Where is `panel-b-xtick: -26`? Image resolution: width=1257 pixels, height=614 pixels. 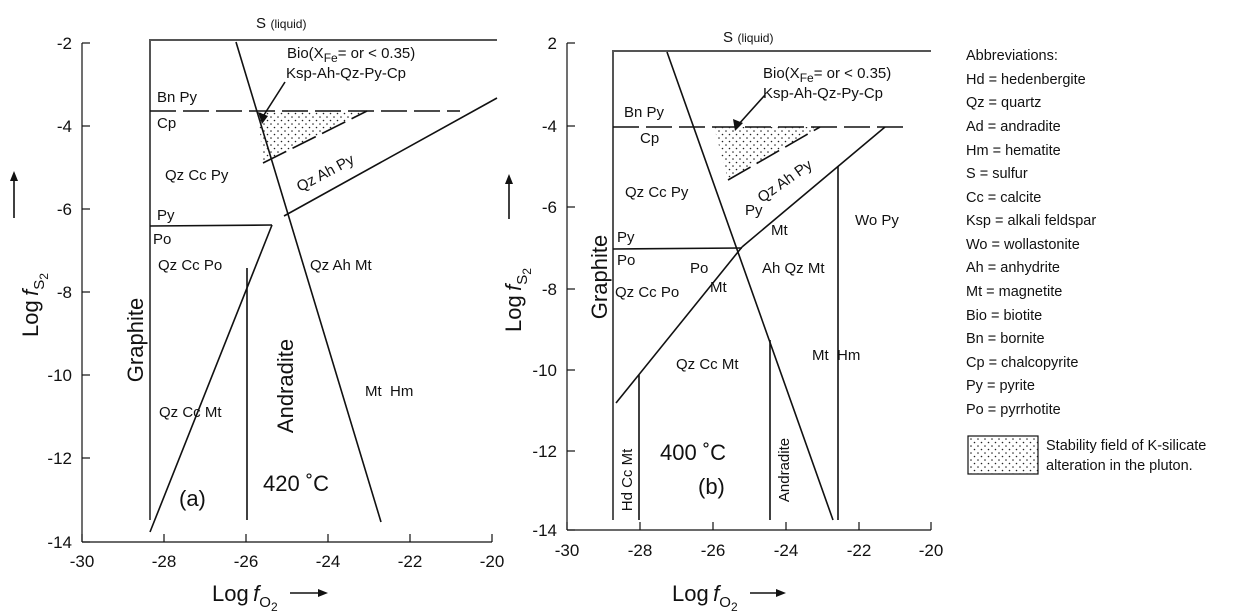
panel-b-xtick: -26 is located at coordinates (713, 550).